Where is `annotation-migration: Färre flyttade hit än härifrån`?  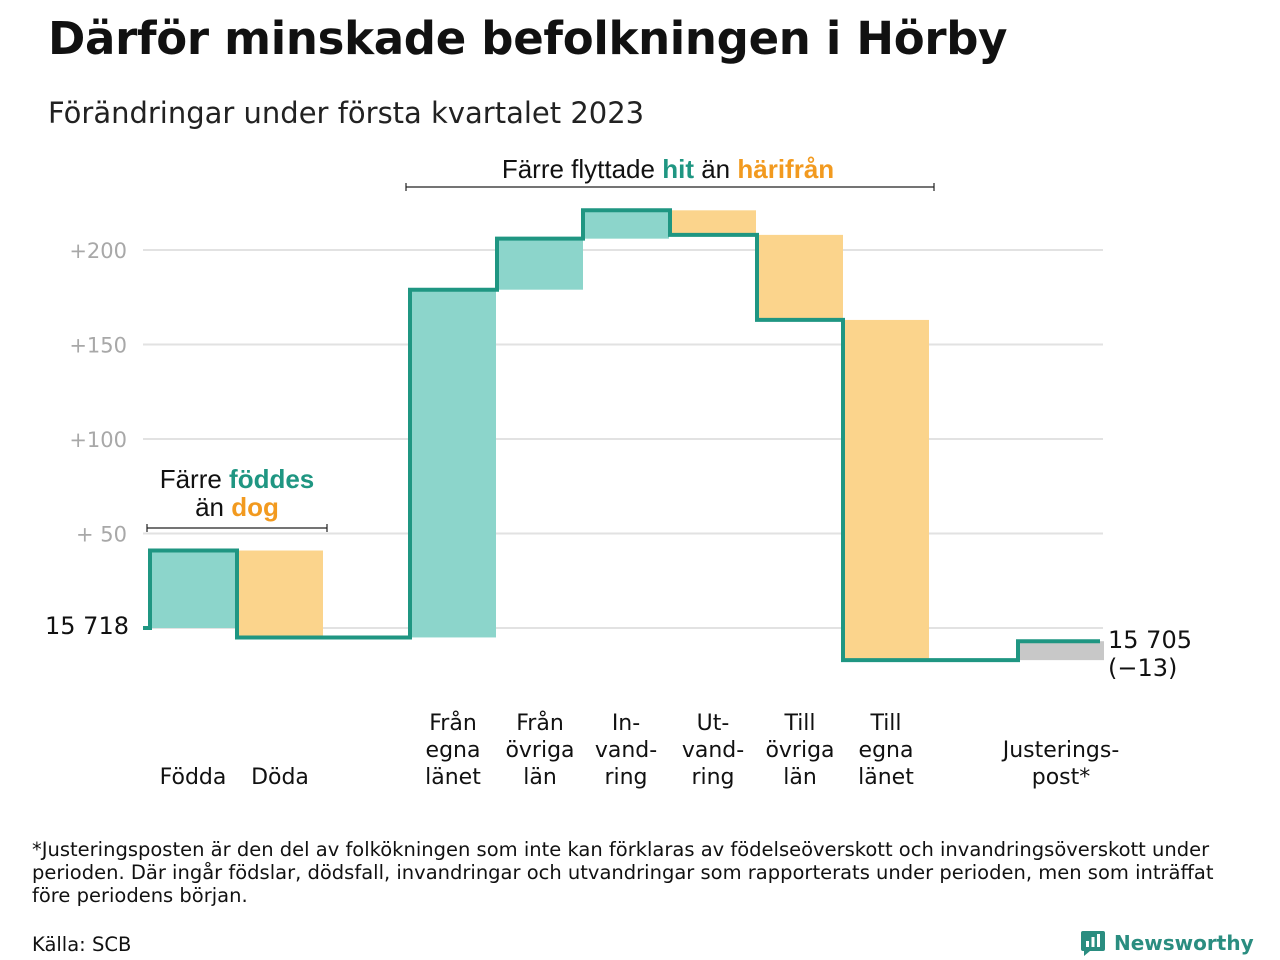 annotation-migration: Färre flyttade hit än härifrån is located at coordinates (668, 169).